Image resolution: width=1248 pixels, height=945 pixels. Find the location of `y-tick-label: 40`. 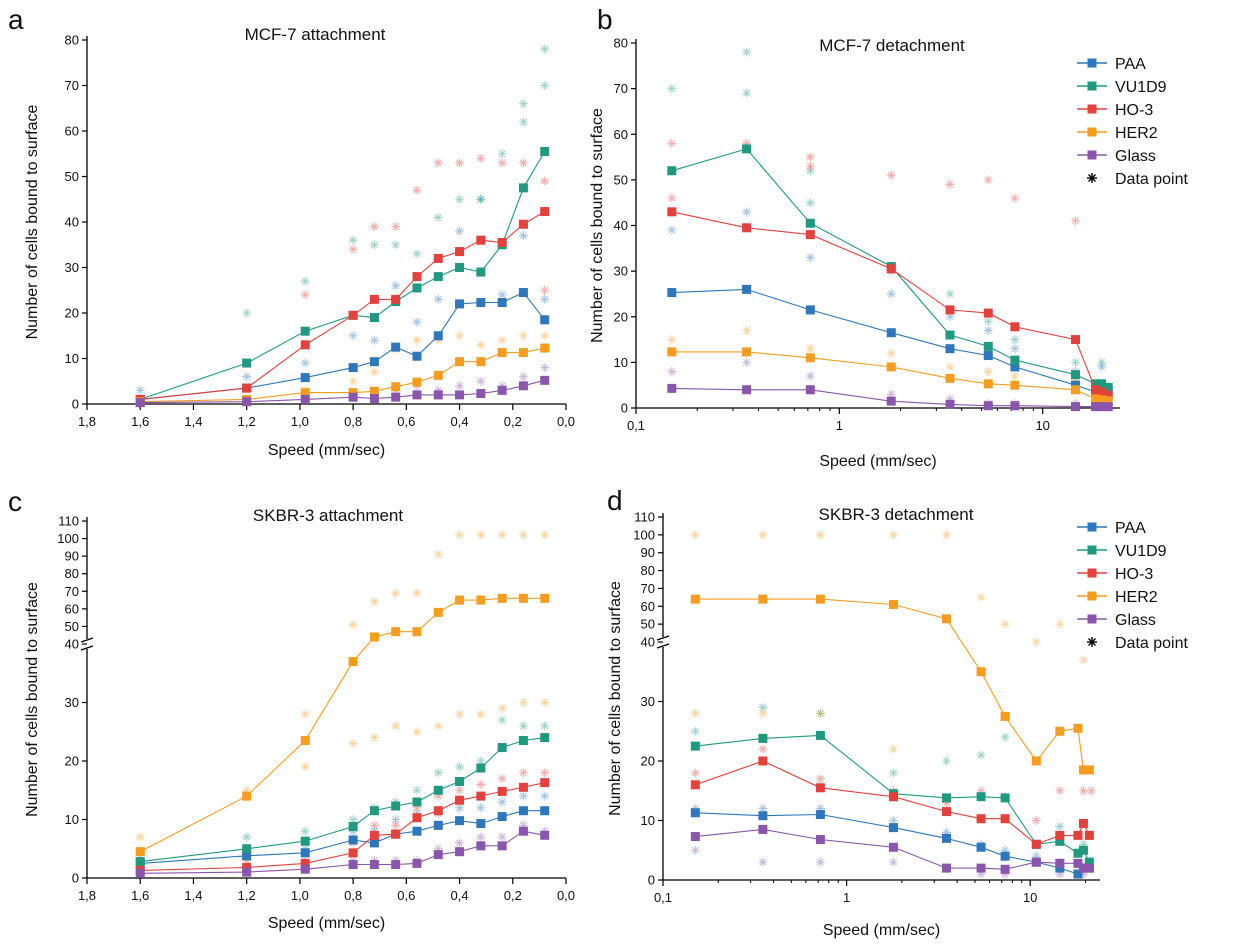

y-tick-label: 40 is located at coordinates (621, 225).